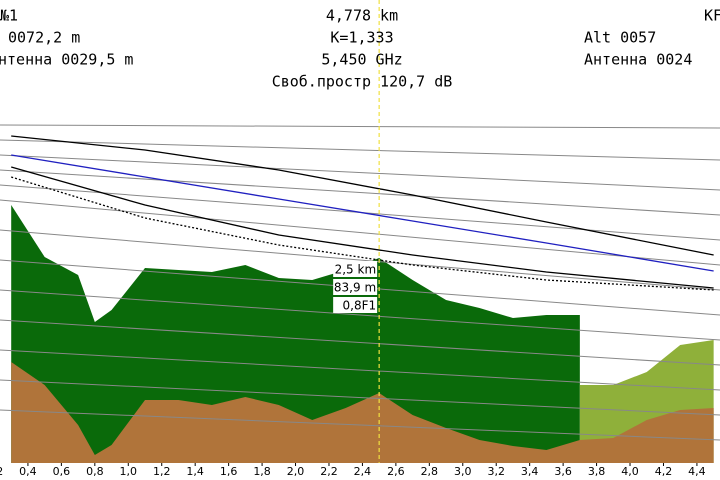 This screenshot has height=480, width=720. What do you see at coordinates (162, 471) in the screenshot?
I see `x-tick-label: 1,2` at bounding box center [162, 471].